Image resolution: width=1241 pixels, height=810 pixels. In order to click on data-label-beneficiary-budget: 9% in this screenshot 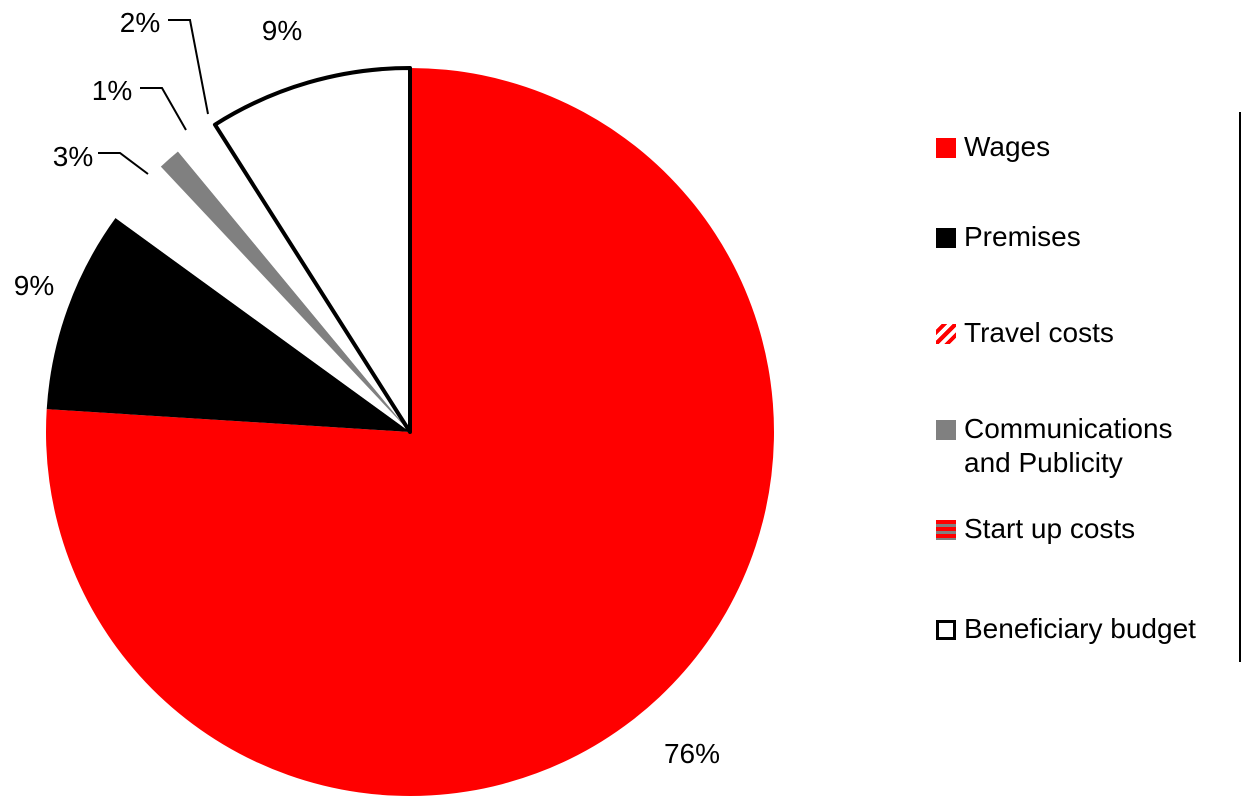, I will do `click(282, 30)`.